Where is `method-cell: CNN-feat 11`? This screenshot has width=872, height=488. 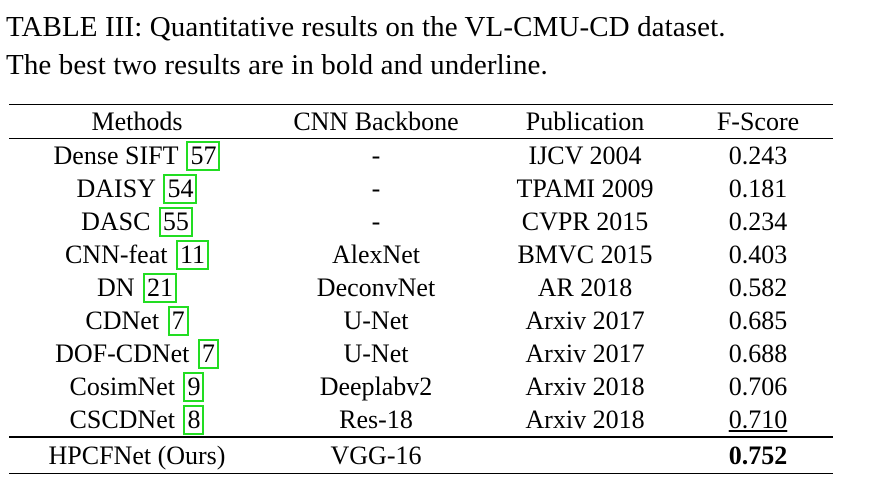
method-cell: CNN-feat 11 is located at coordinates (137, 254).